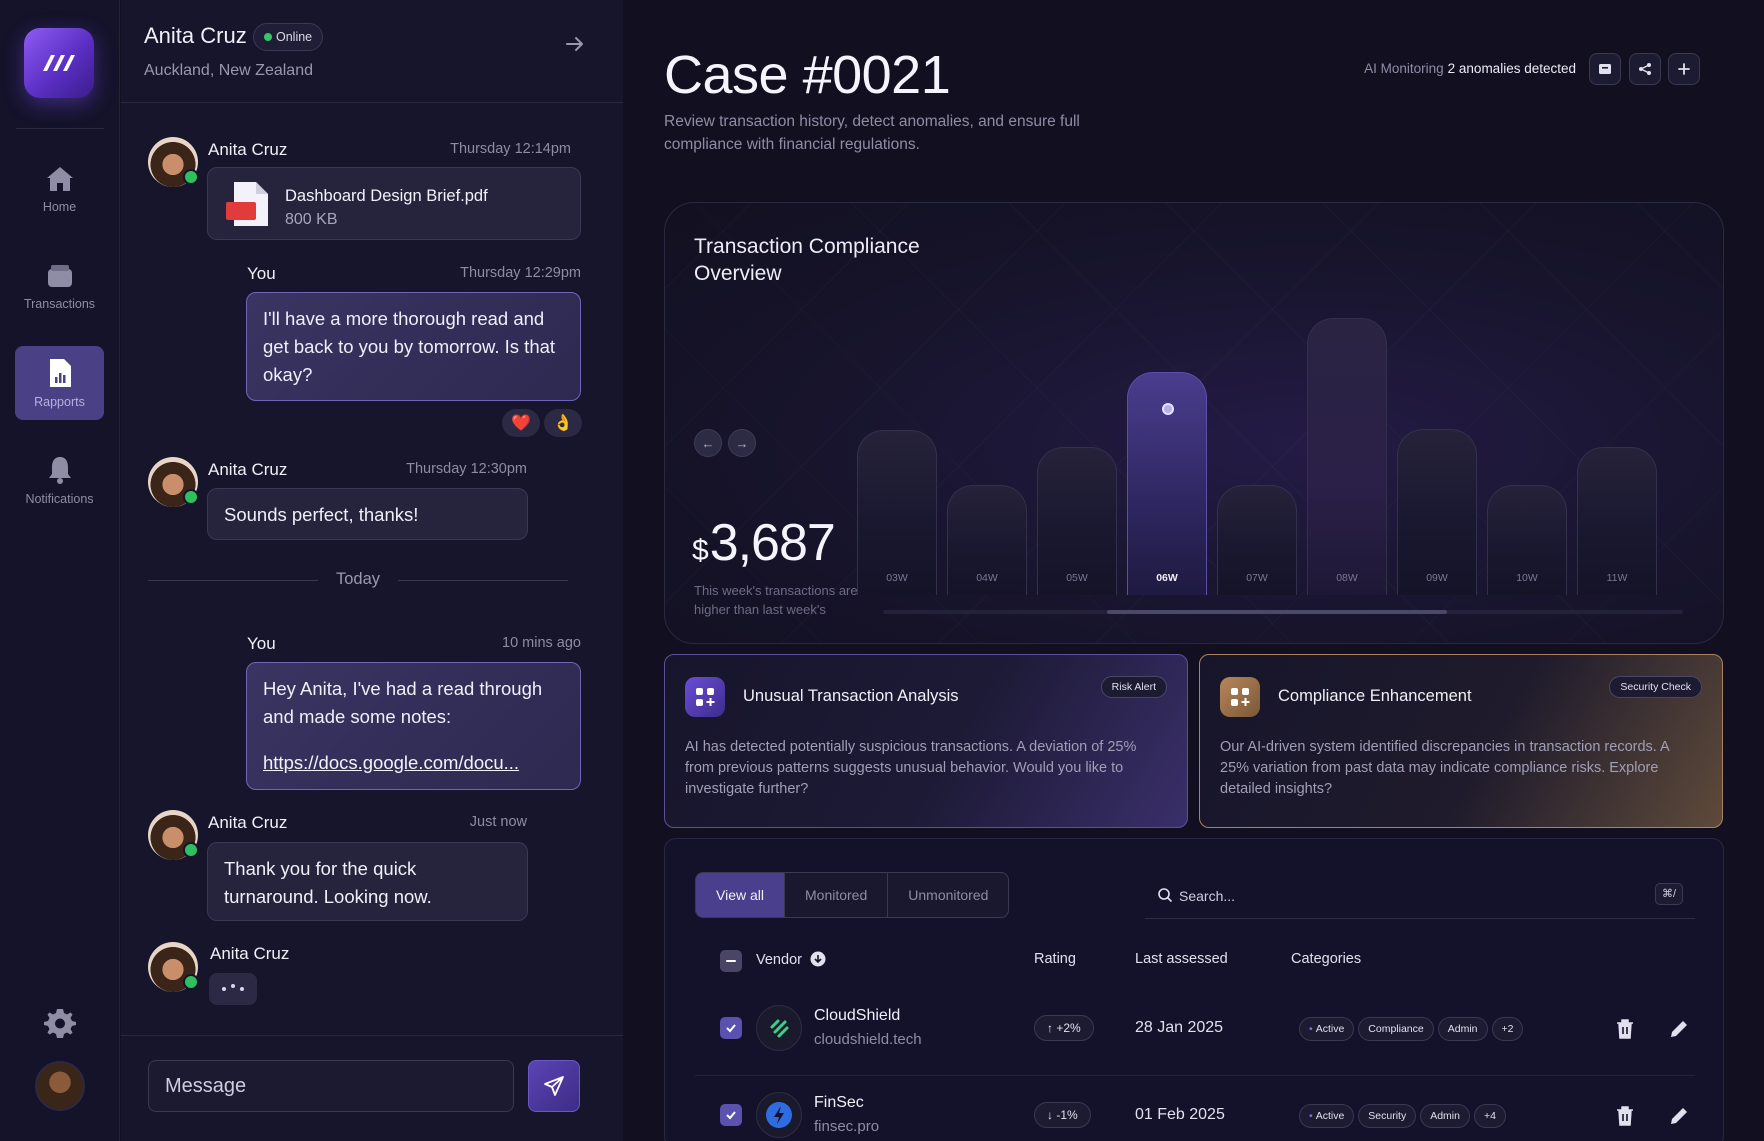 Image resolution: width=1764 pixels, height=1141 pixels. I want to click on select-all-checkbox, so click(731, 961).